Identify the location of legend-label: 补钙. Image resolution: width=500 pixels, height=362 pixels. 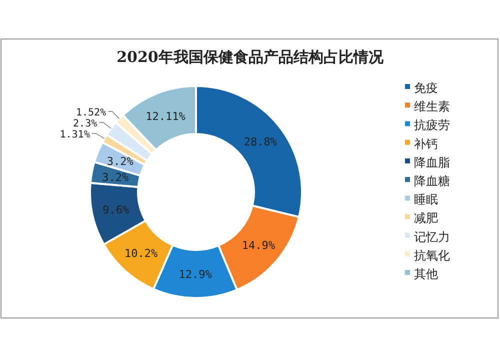
(426, 143).